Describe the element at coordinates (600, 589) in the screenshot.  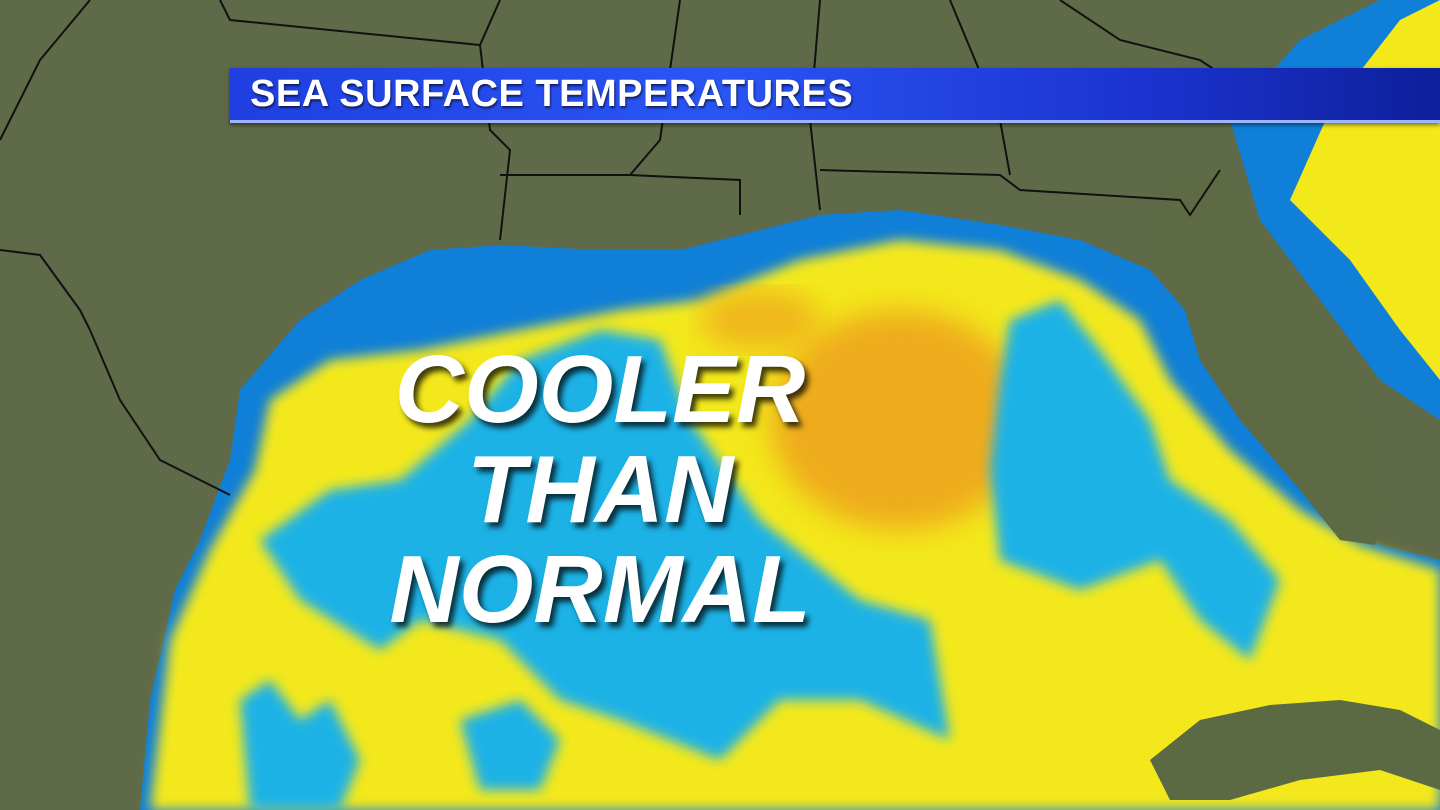
I see `headline-line-3: NORMAL` at that location.